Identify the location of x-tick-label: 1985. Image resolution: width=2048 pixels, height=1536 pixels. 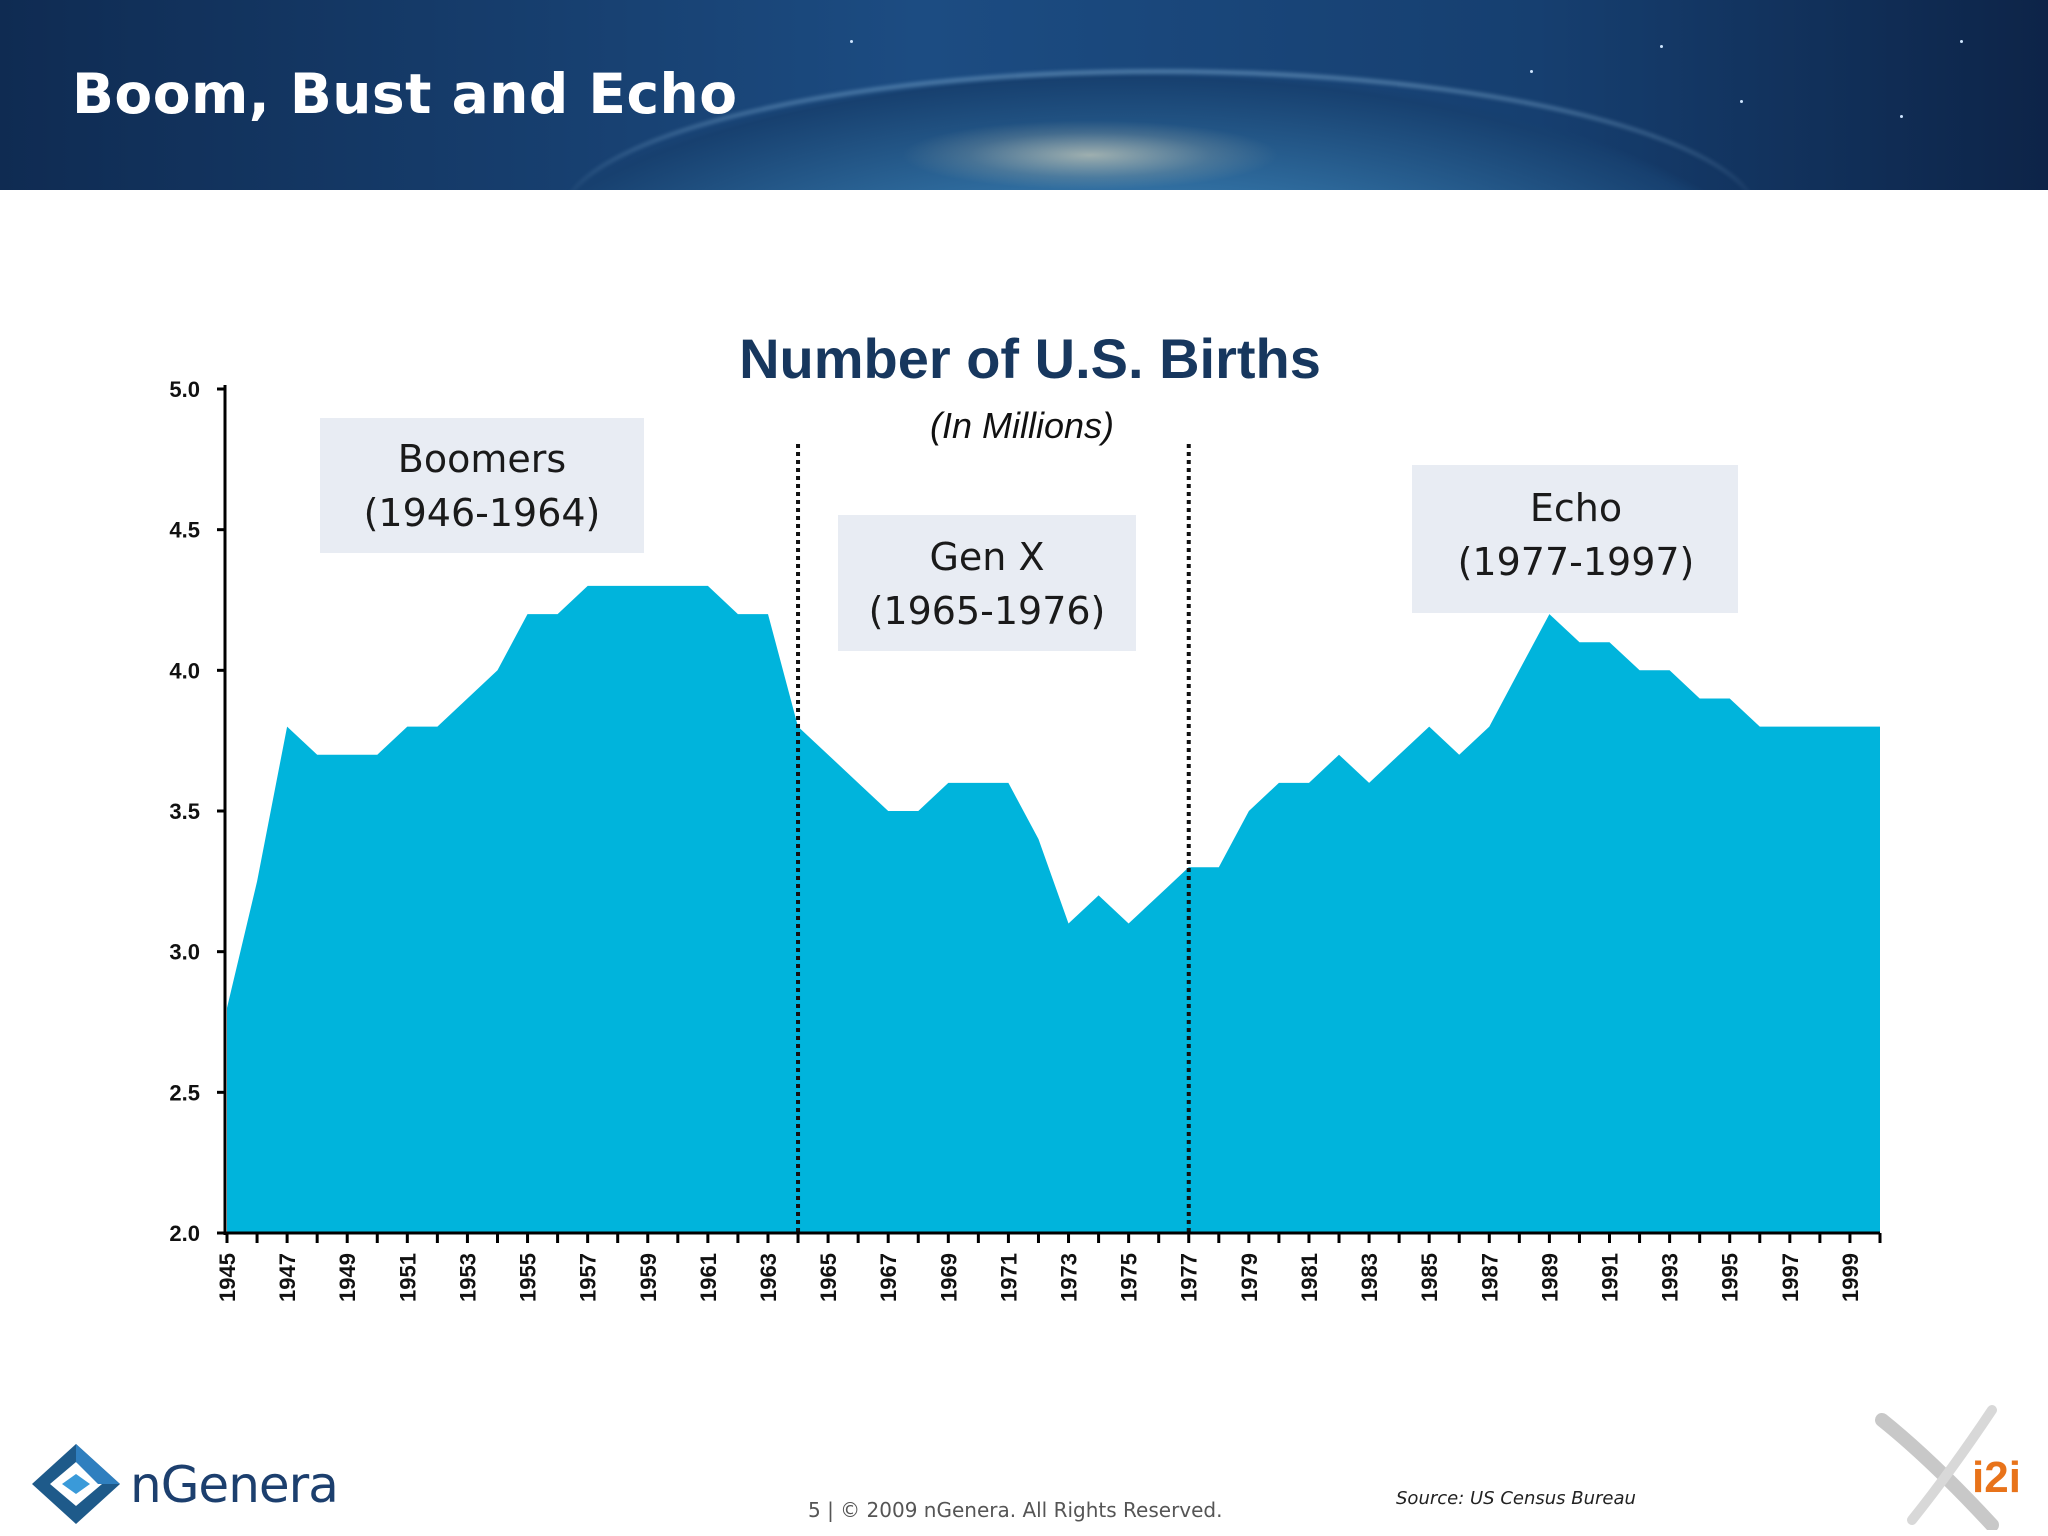
(1429, 1277).